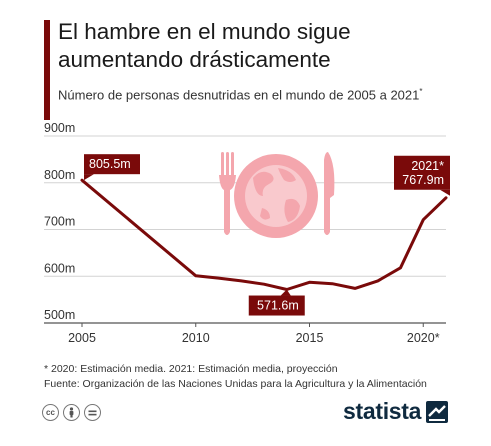 The height and width of the screenshot is (446, 491). I want to click on brand-logo: statista, so click(396, 411).